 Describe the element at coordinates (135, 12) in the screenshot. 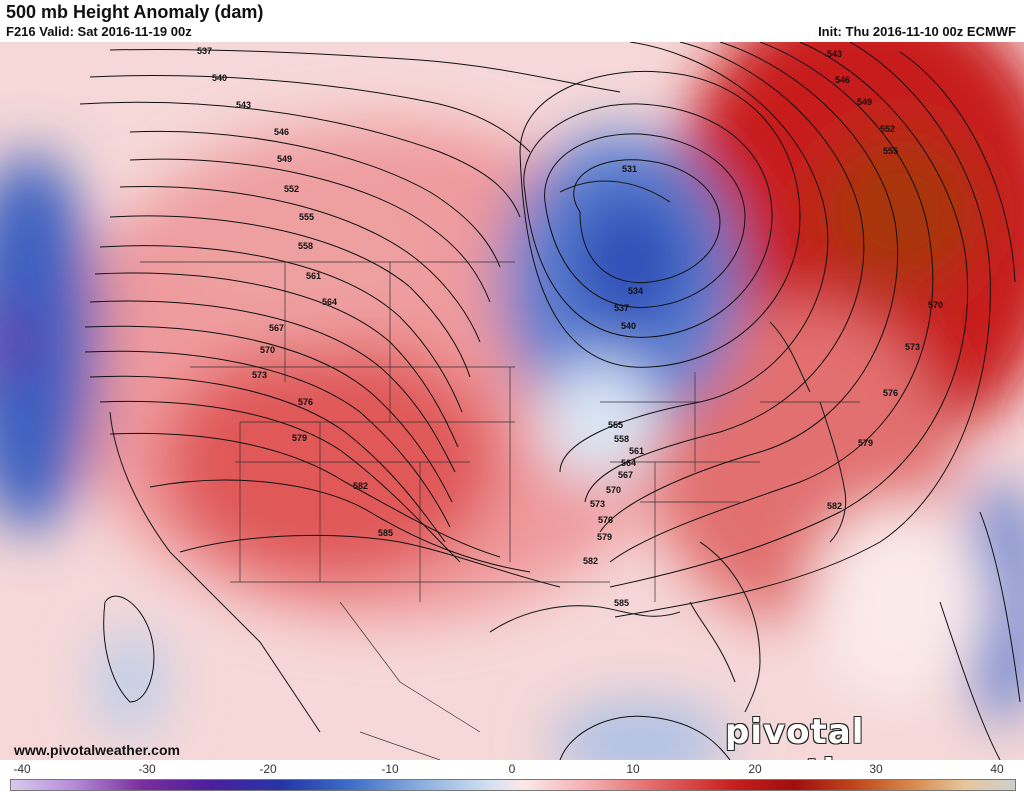

I see `map-title: 500 mb Height Anomaly (dam)` at that location.